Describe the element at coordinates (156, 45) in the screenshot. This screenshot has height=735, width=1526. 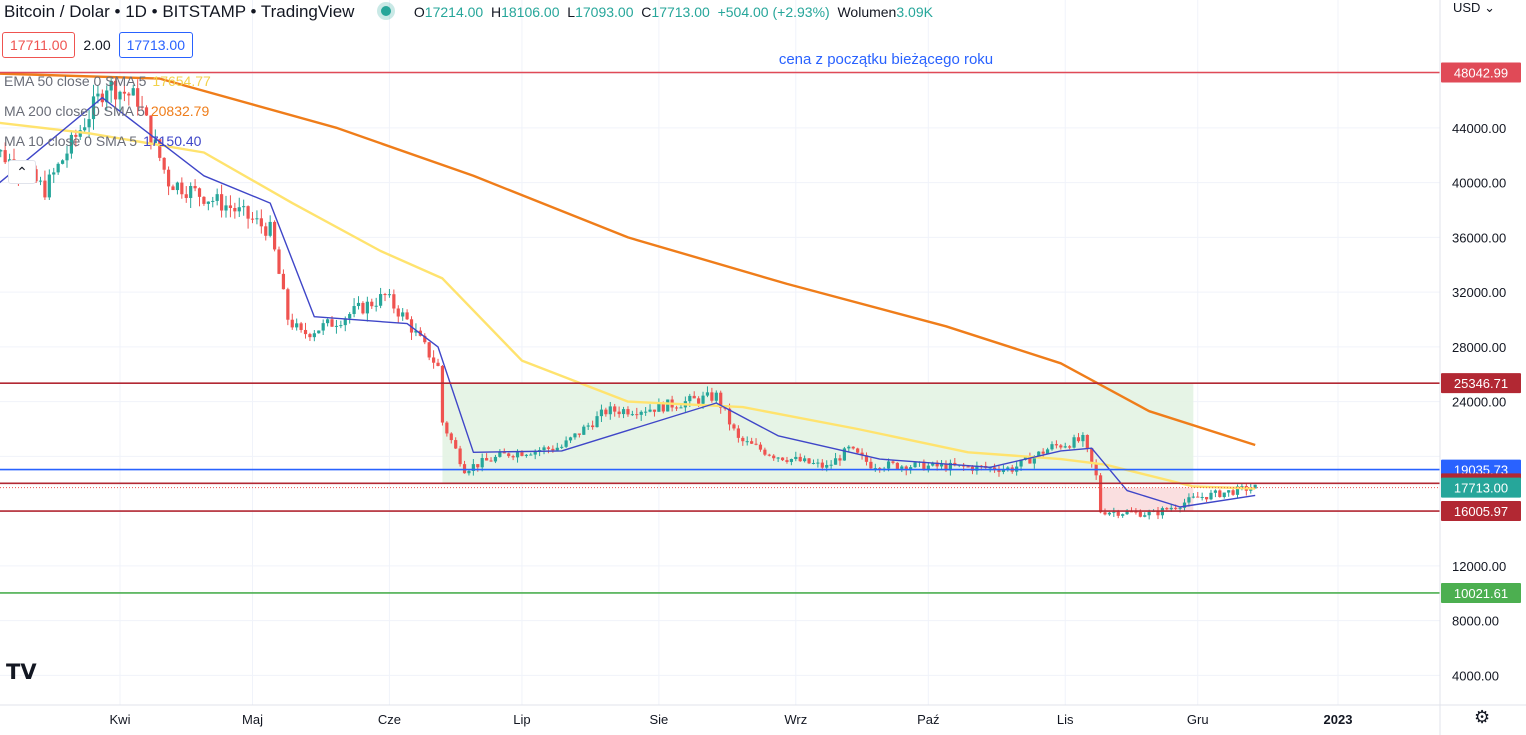
I see `buy-button: 17713.00` at that location.